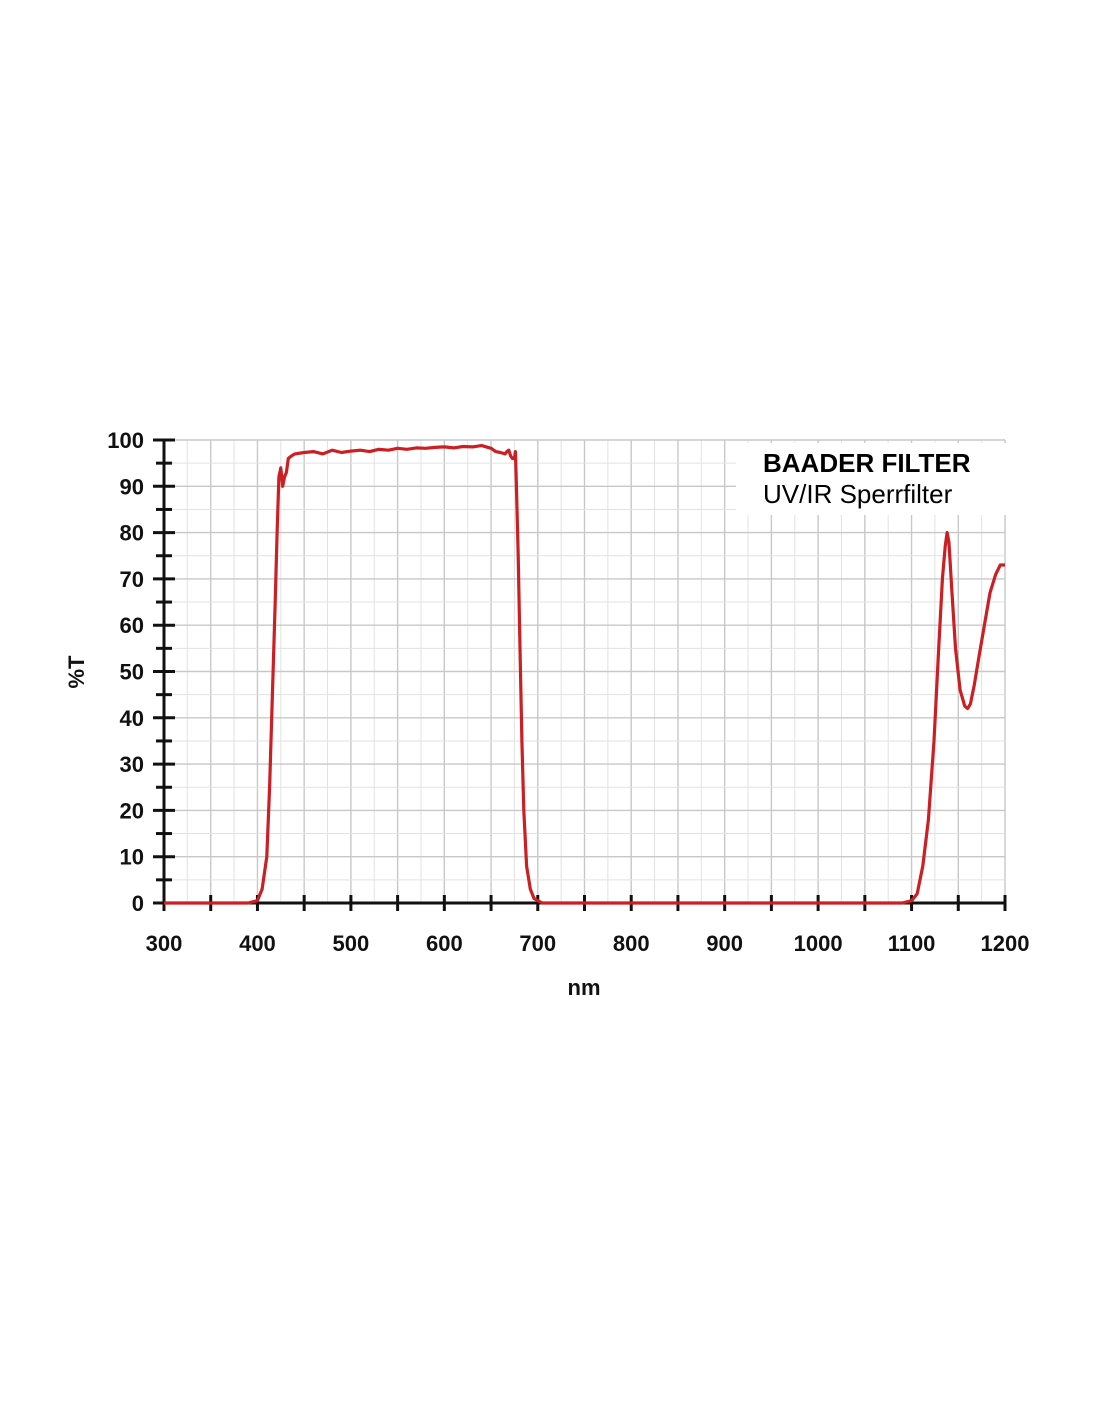 The height and width of the screenshot is (1422, 1100). I want to click on y-tick-label: 80, so click(132, 533).